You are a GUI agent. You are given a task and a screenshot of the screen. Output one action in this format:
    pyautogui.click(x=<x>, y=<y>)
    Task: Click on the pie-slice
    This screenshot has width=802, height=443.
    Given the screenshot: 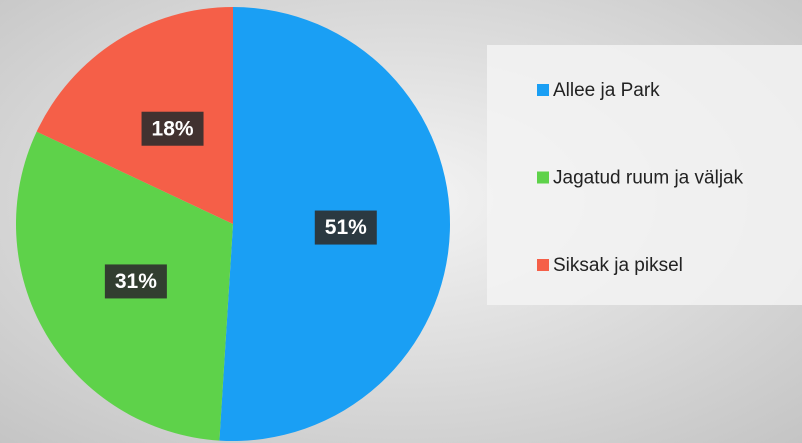 What is the action you would take?
    pyautogui.click(x=135, y=115)
    